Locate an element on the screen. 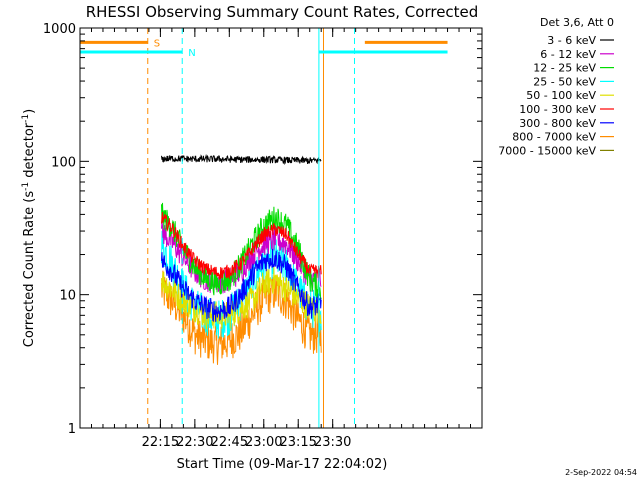  series-layer is located at coordinates (241, 259).